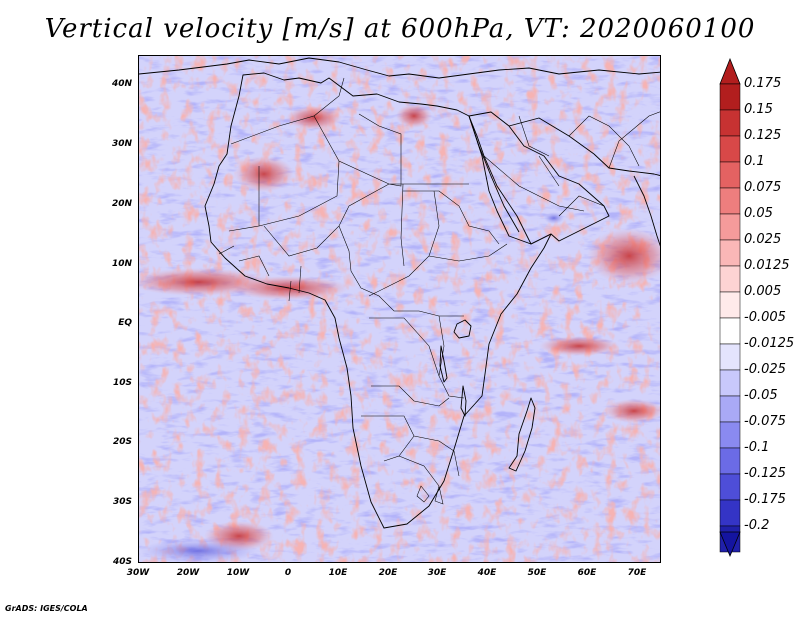  I want to click on india-coast, so click(646, 211).